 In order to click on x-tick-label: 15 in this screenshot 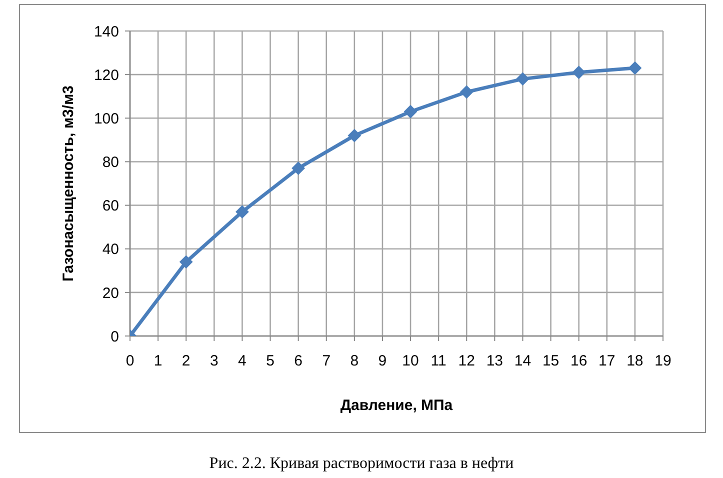, I will do `click(551, 361)`.